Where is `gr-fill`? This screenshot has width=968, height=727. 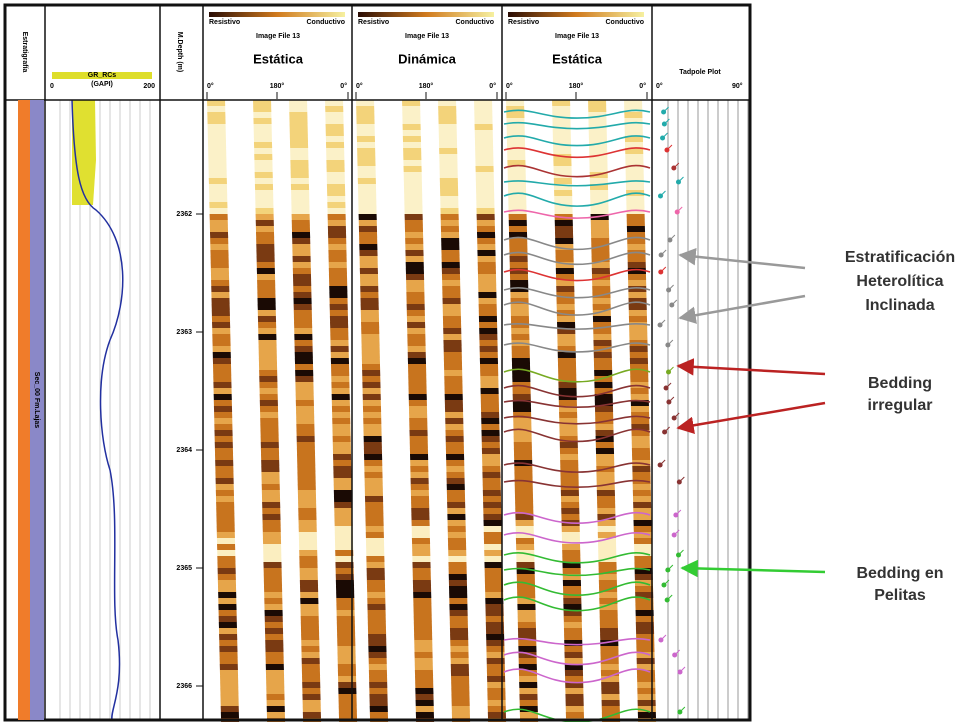
gr-fill is located at coordinates (84, 152).